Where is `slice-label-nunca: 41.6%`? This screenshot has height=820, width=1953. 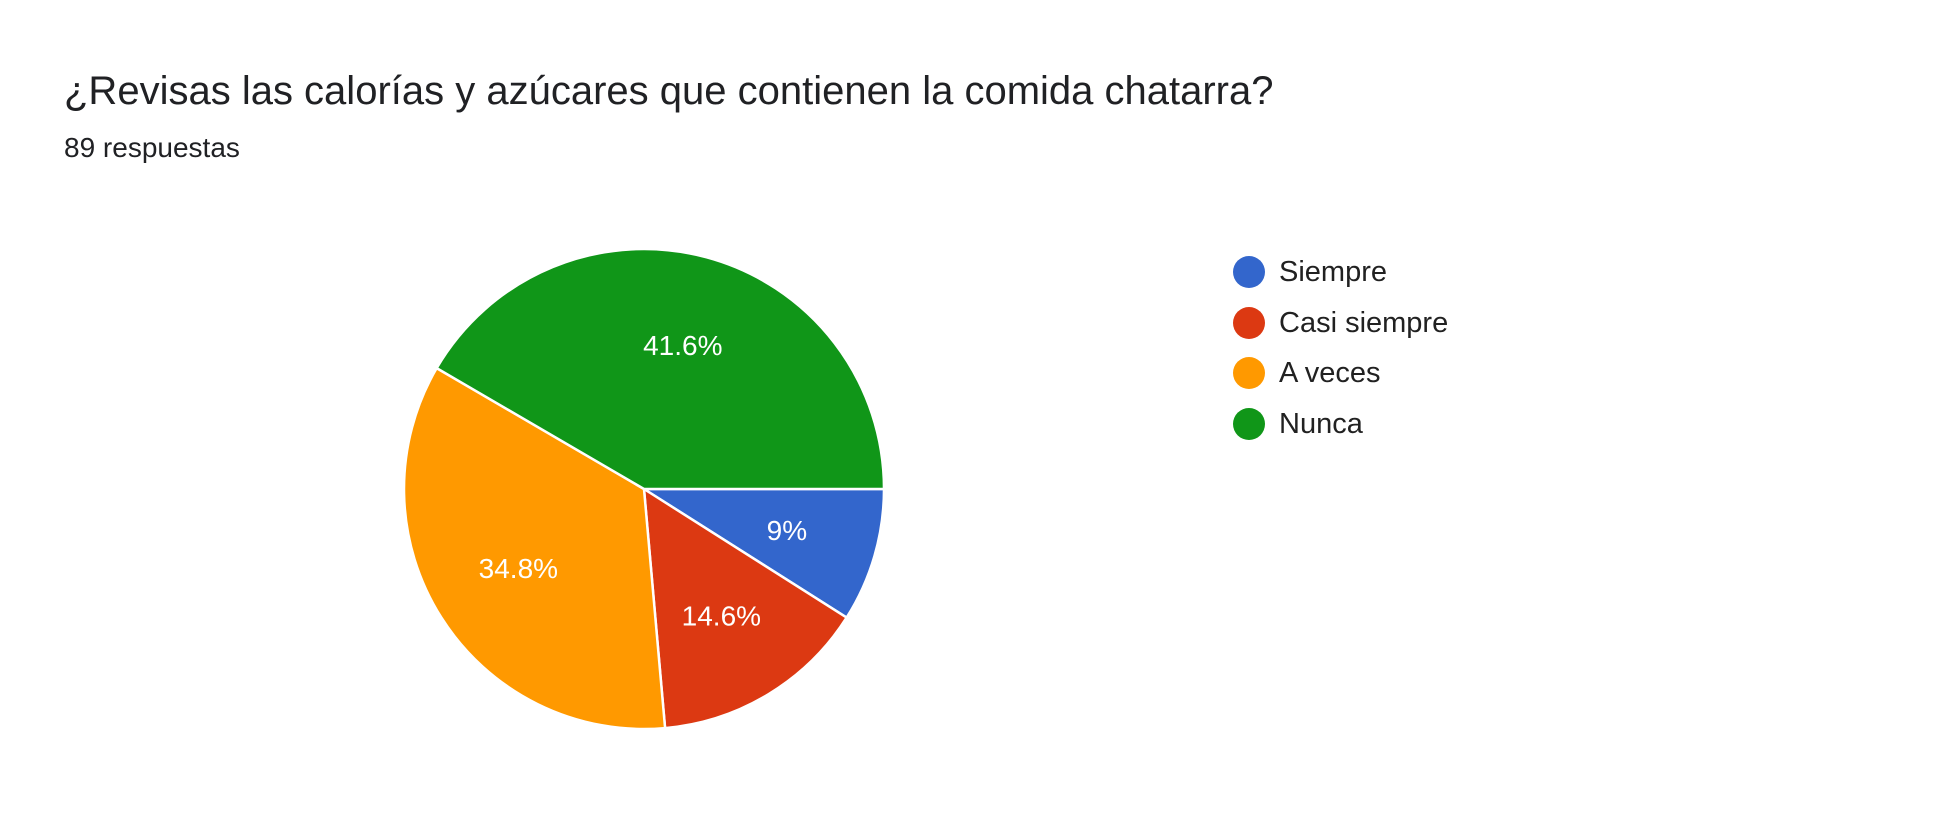
slice-label-nunca: 41.6% is located at coordinates (682, 345).